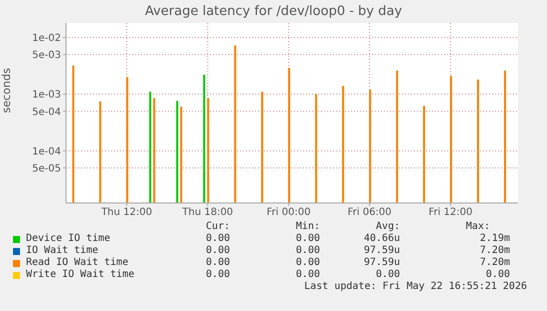 Image resolution: width=547 pixels, height=311 pixels. I want to click on x-tick-label: Thu 18:00, so click(207, 212).